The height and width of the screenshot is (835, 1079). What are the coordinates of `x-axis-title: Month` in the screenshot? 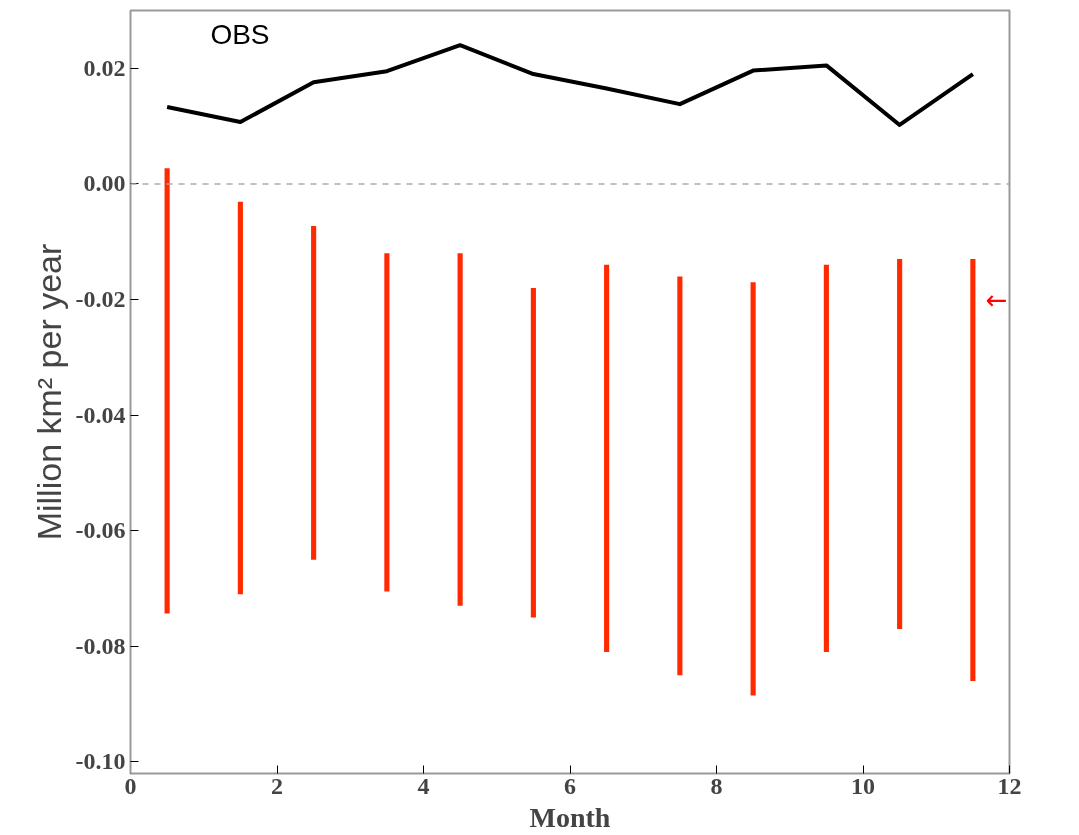 It's located at (570, 817).